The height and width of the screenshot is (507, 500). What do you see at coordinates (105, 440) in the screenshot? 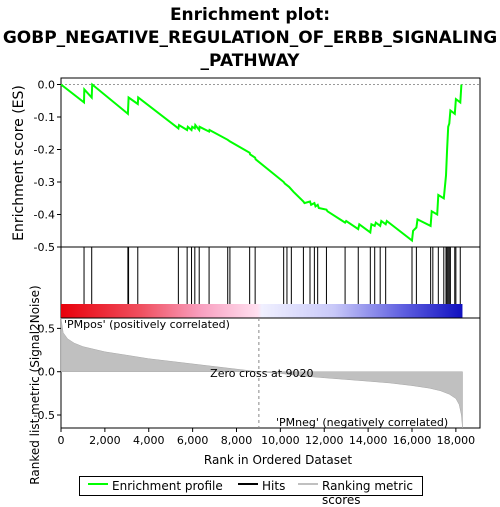
I see `xtick-label-1: 2,000` at bounding box center [105, 440].